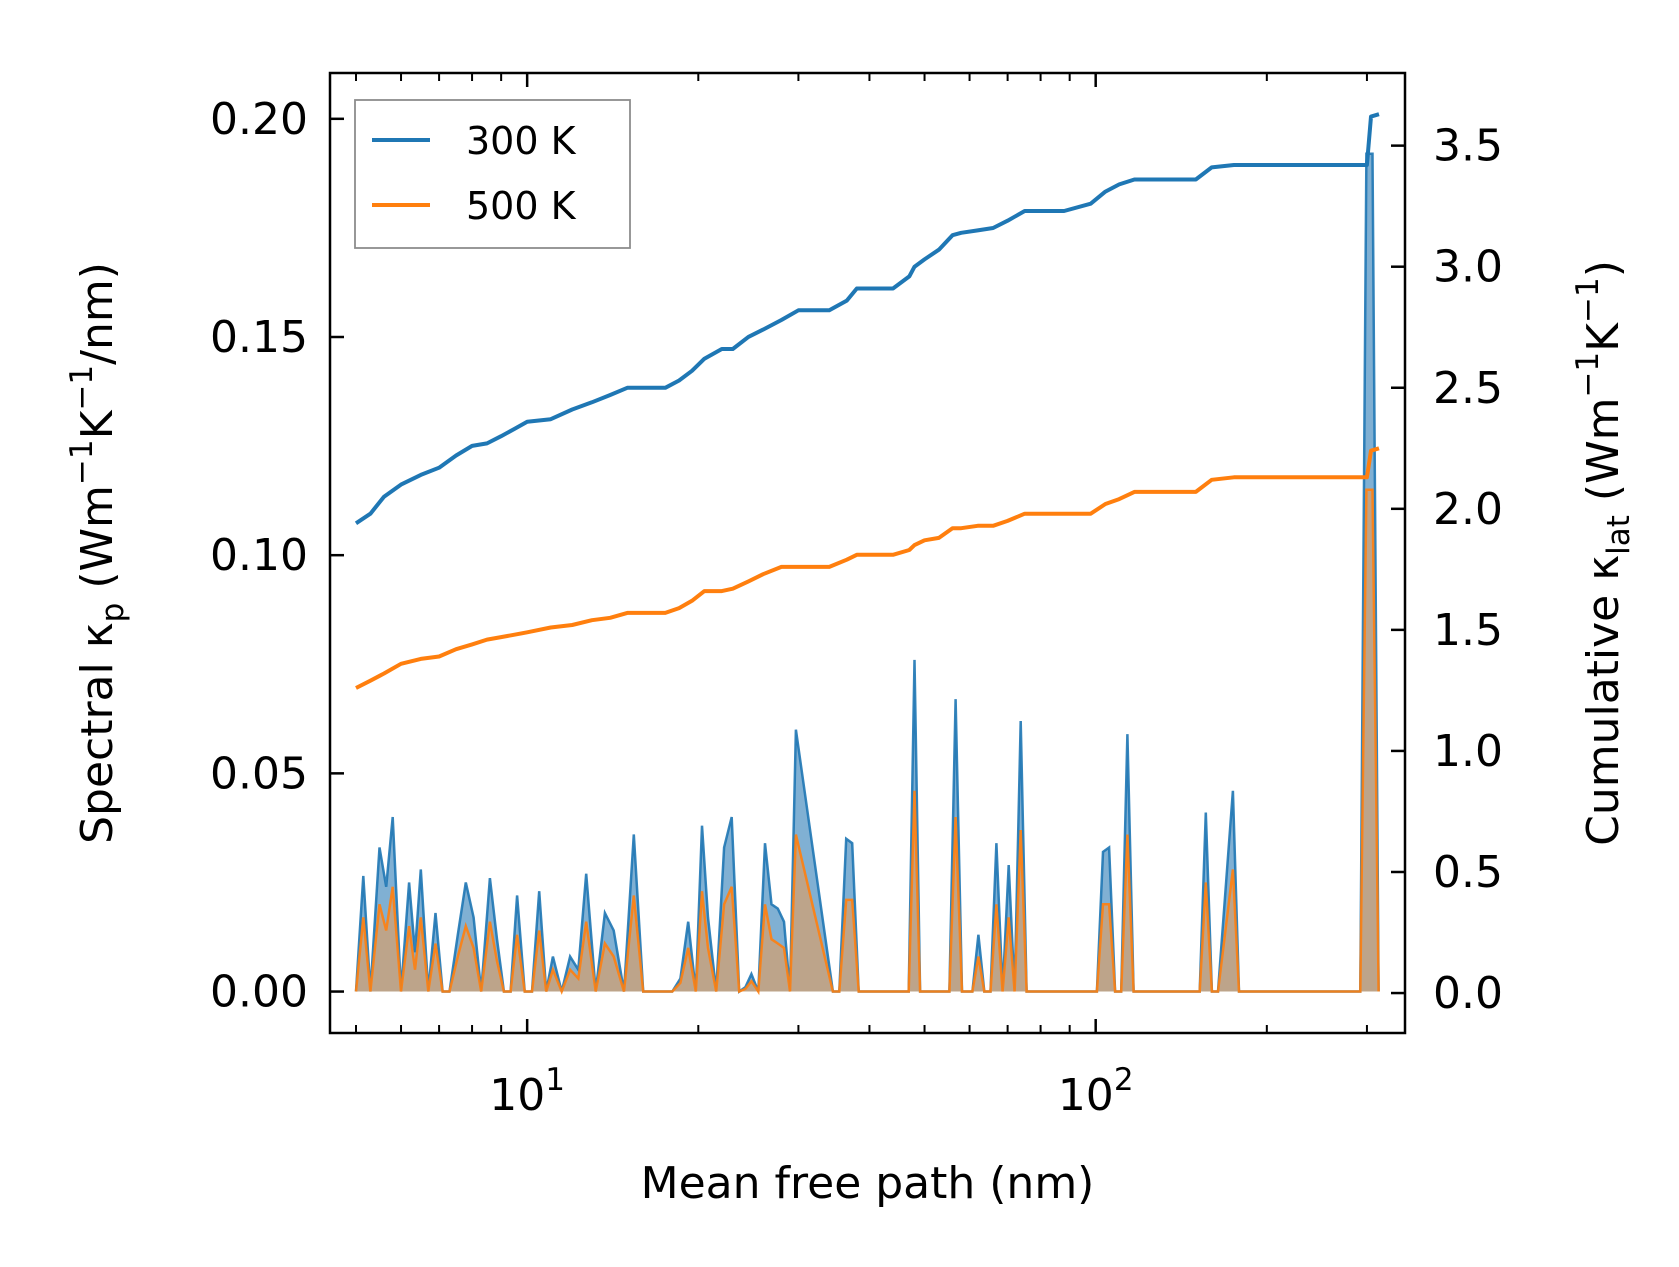 The image size is (1679, 1267). I want to click on legend-label: 500 K, so click(521, 206).